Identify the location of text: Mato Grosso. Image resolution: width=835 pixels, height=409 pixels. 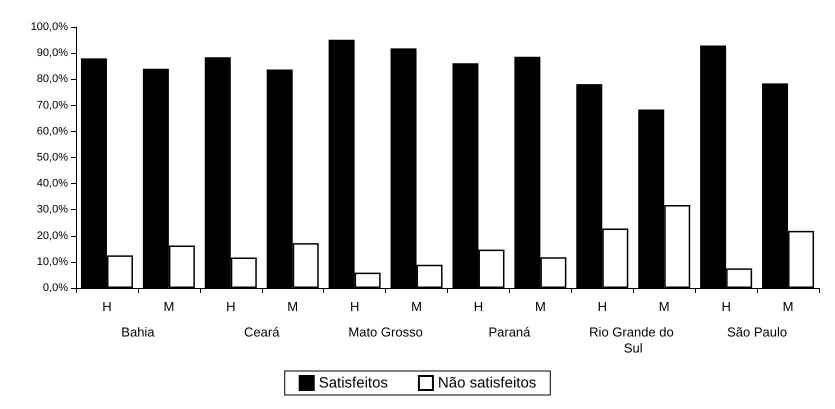
(385, 332).